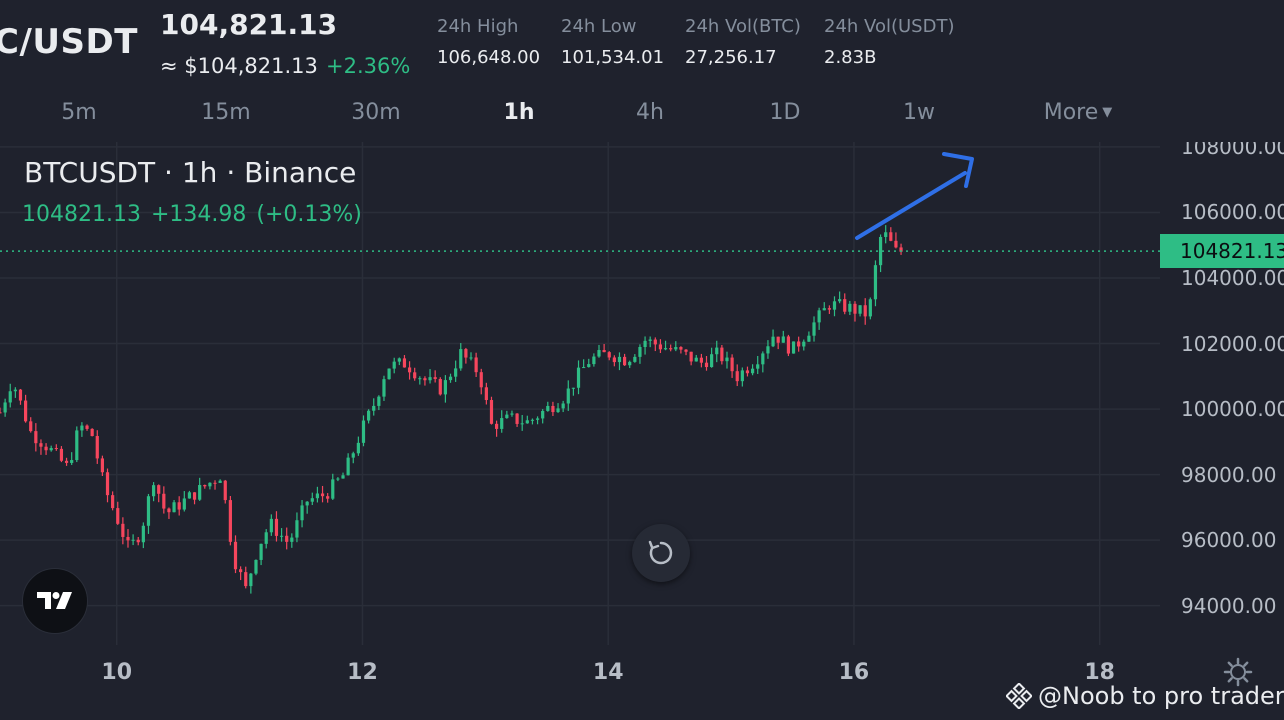  Describe the element at coordinates (226, 112) in the screenshot. I see `tab-interval-15m: 15m` at that location.